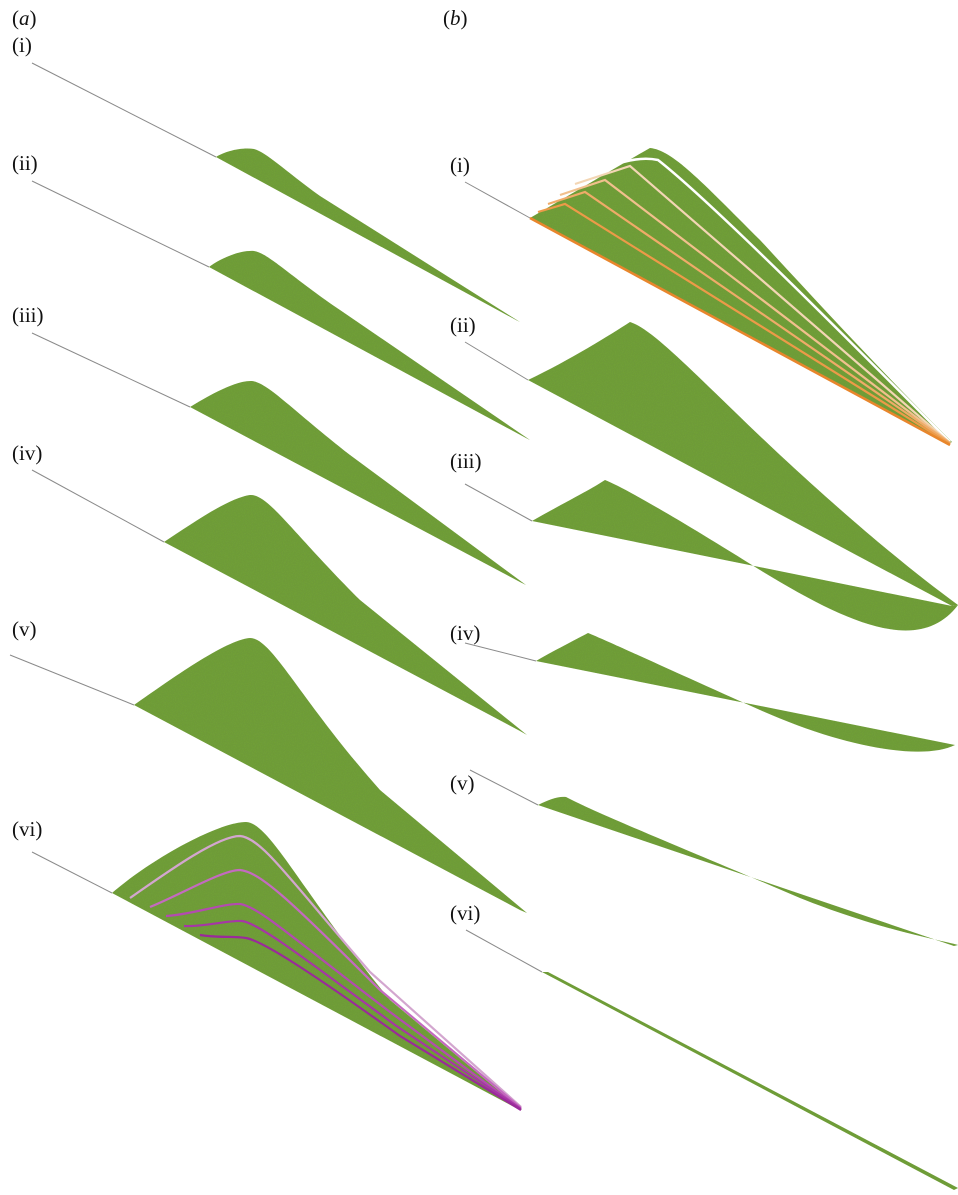  I want to click on panel-a-item-1: (i), so click(266, 177).